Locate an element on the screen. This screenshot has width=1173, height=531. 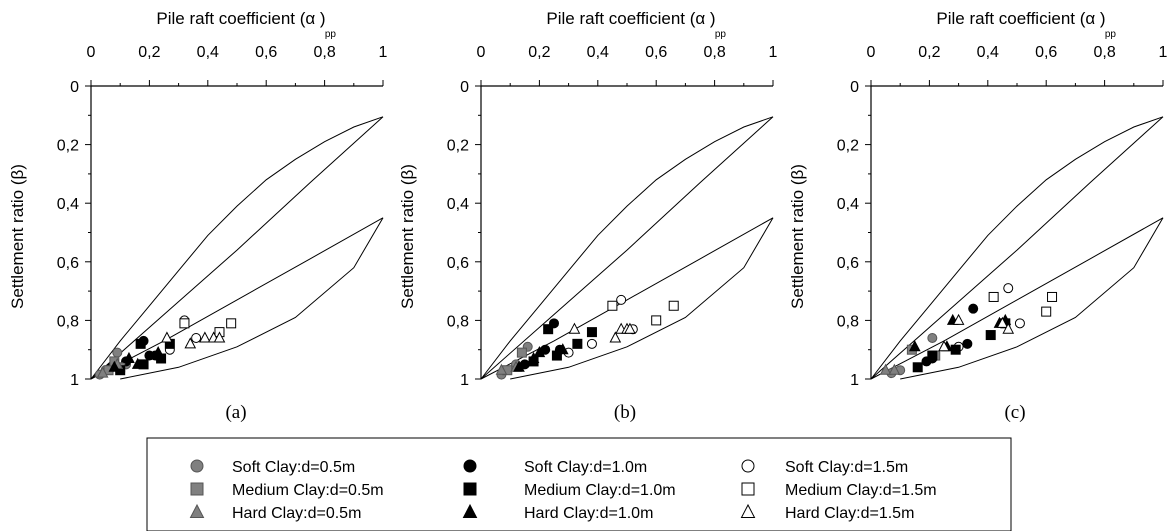
legend-item: Medium Clay:d=0.5m is located at coordinates (287, 490).